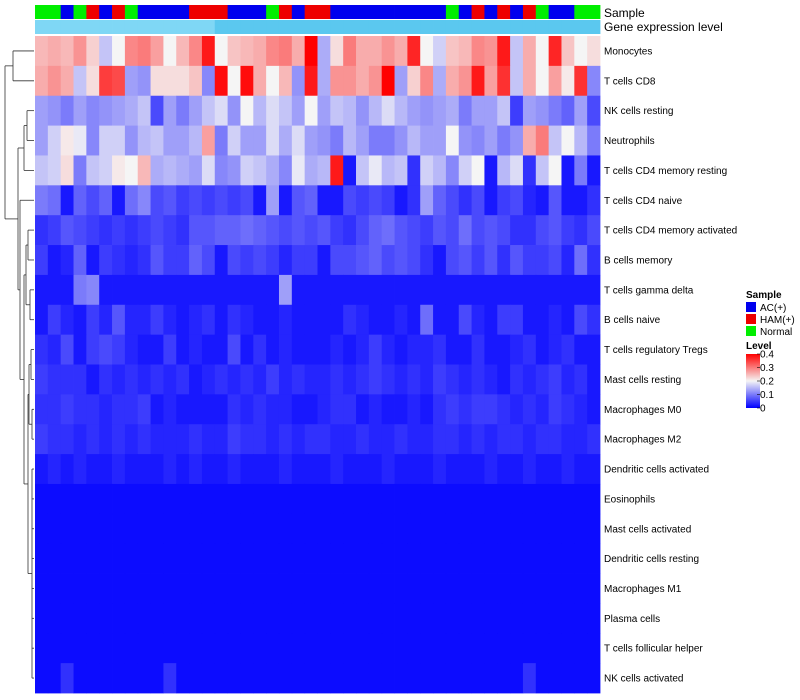 The height and width of the screenshot is (700, 800). Describe the element at coordinates (751, 307) in the screenshot. I see `sample-legend-swatch` at that location.